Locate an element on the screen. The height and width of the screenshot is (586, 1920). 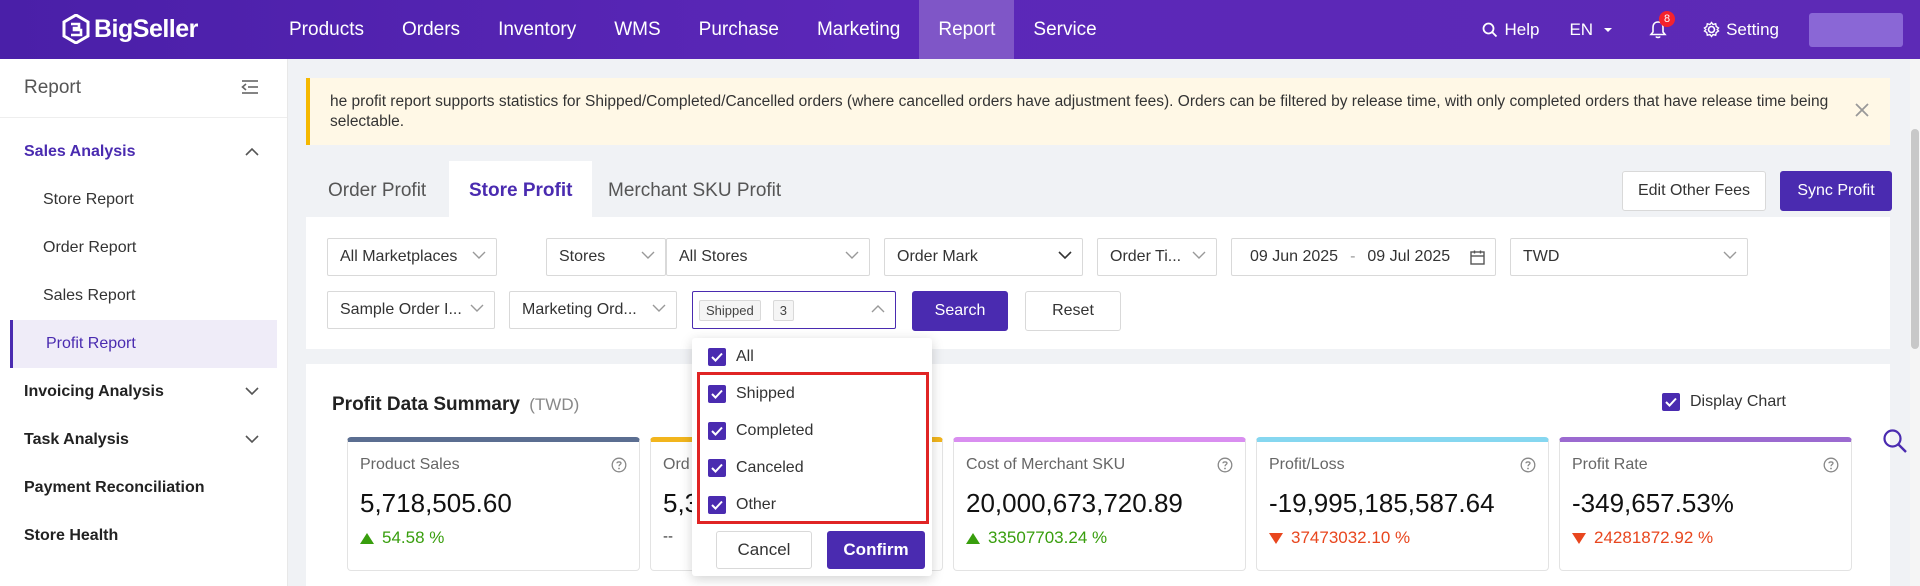
status-option-completed: Completed is located at coordinates (760, 431).